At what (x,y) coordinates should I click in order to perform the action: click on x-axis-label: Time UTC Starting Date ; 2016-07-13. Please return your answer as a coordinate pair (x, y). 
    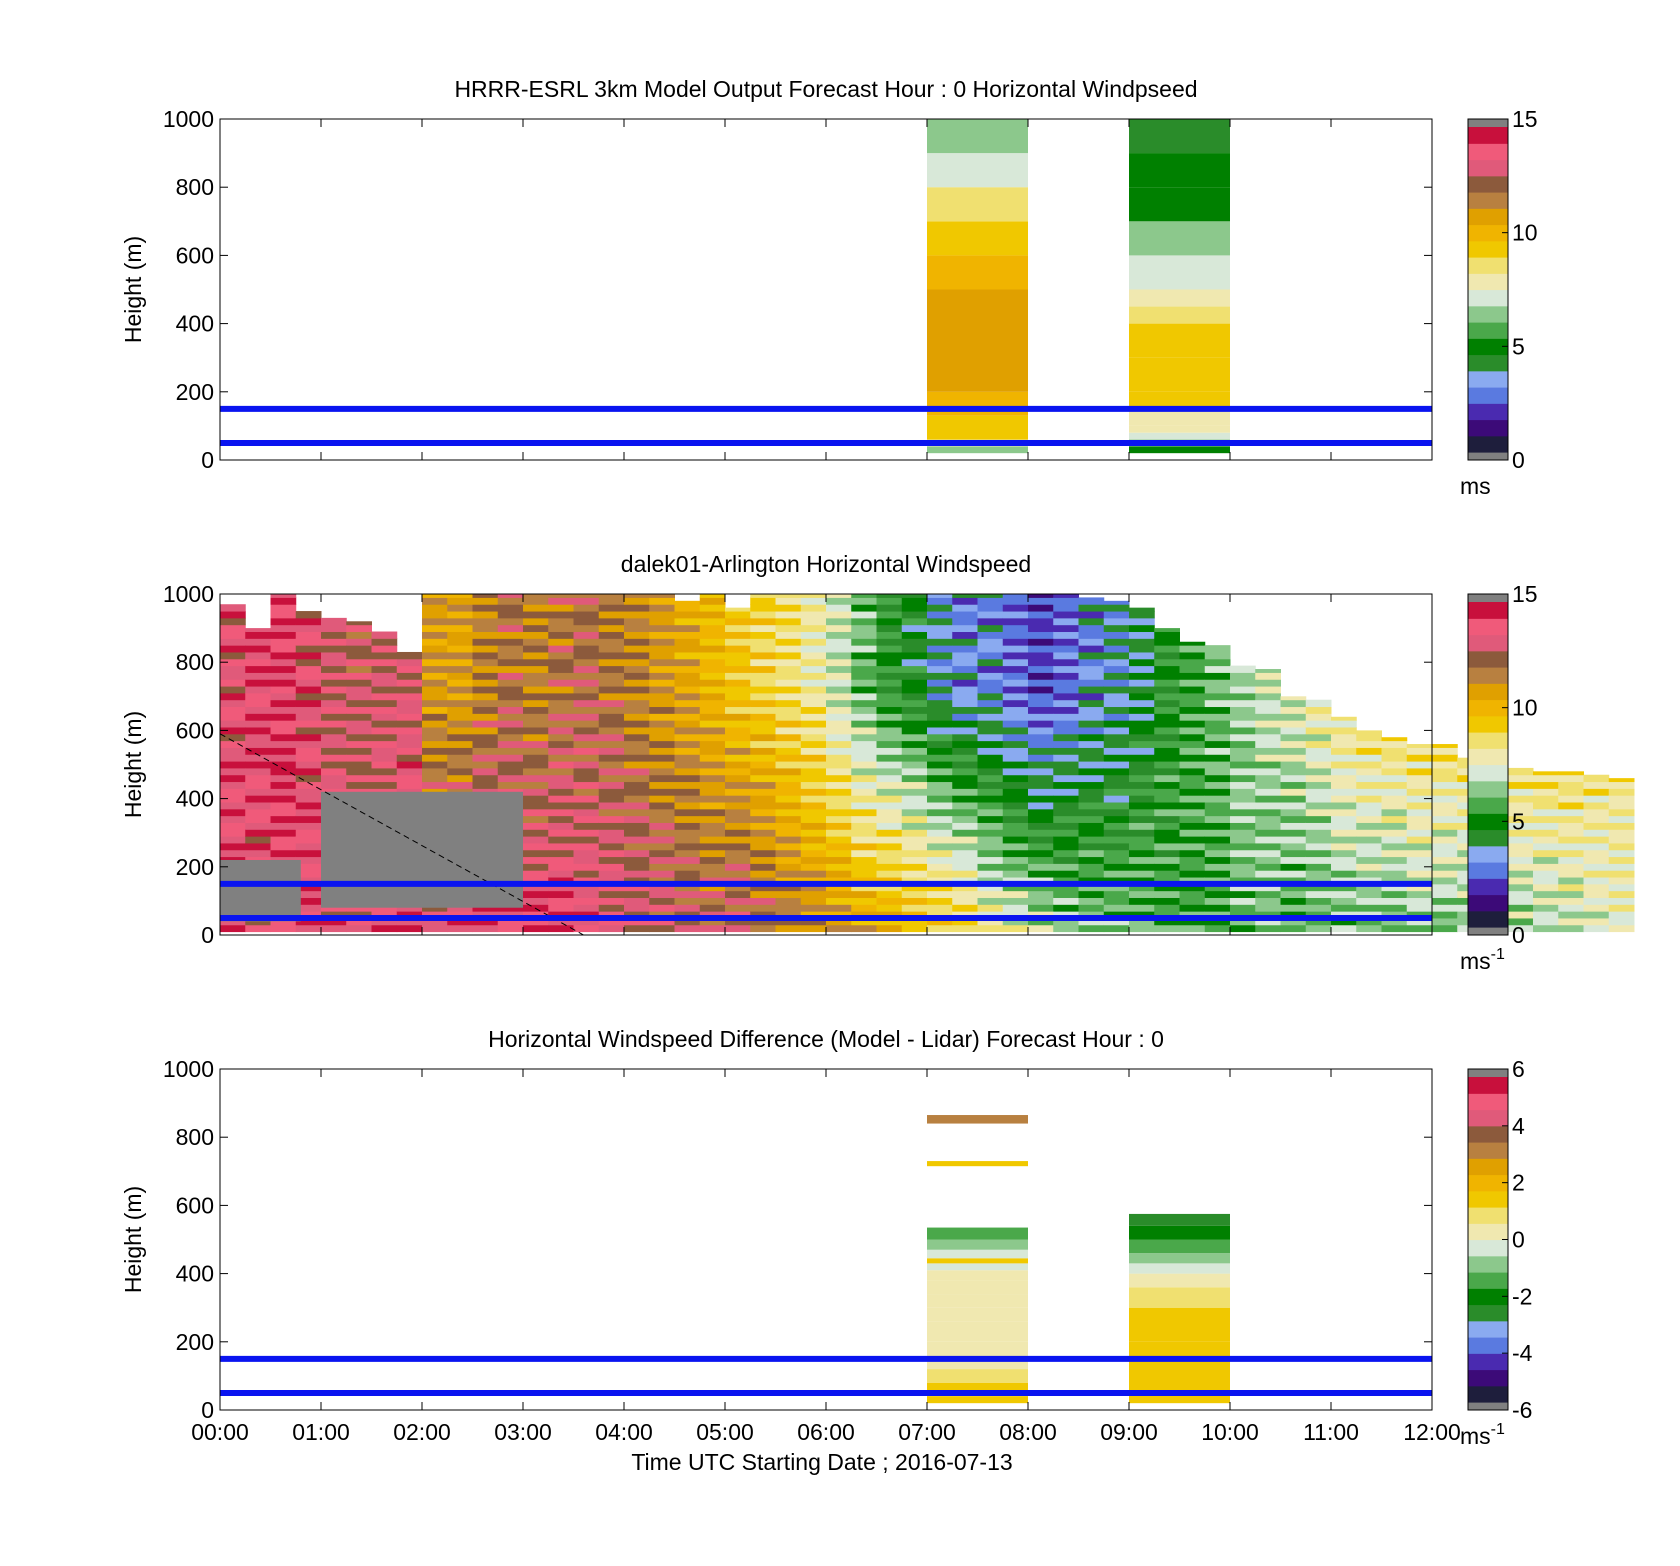
    Looking at the image, I should click on (821, 1462).